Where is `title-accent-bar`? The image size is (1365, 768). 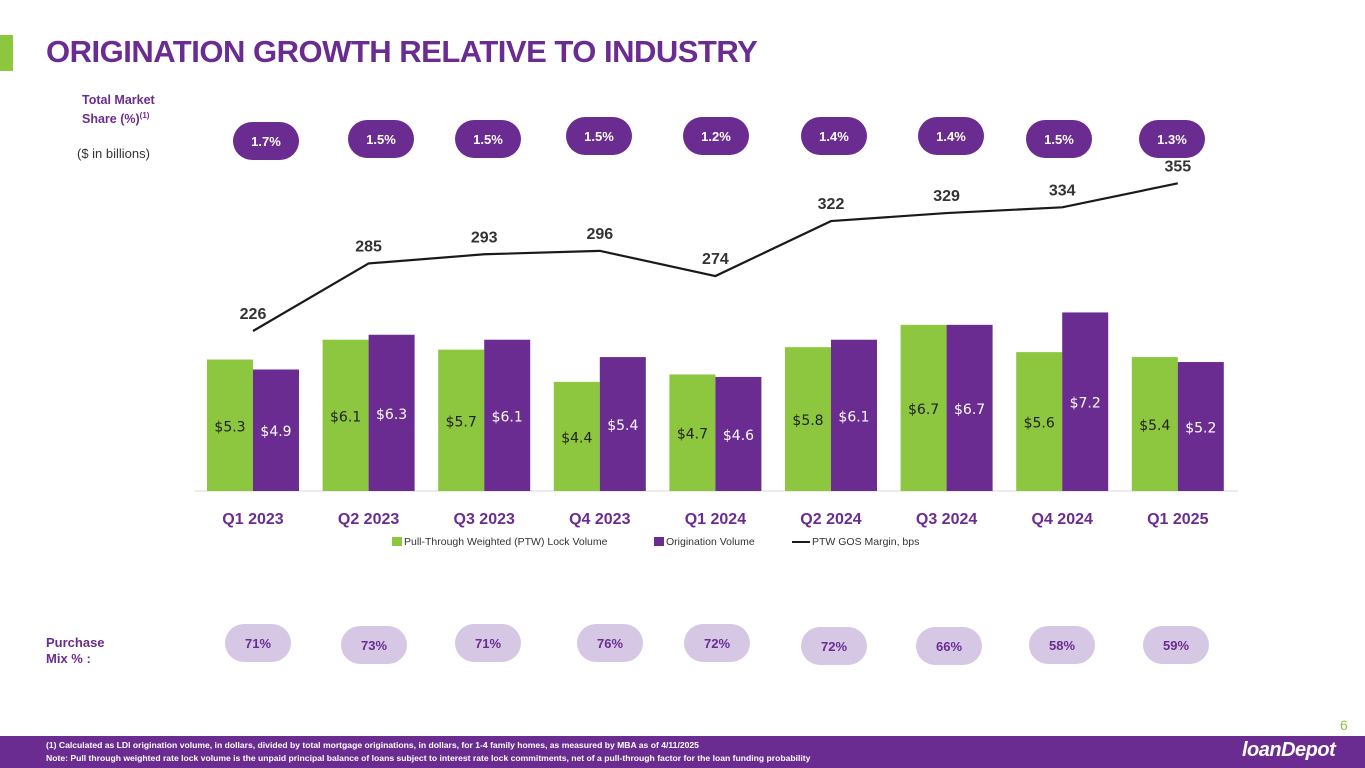
title-accent-bar is located at coordinates (6, 53).